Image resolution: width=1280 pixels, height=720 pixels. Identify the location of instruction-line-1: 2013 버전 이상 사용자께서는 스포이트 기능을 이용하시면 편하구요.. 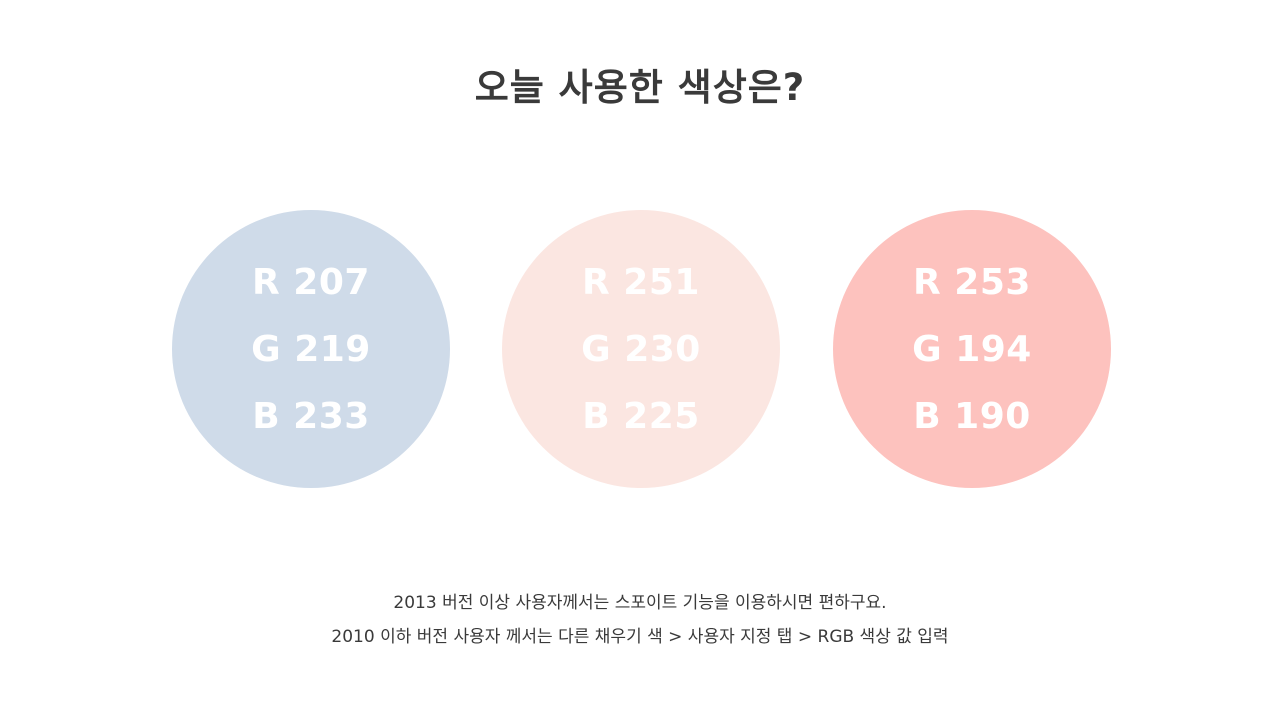
(640, 603).